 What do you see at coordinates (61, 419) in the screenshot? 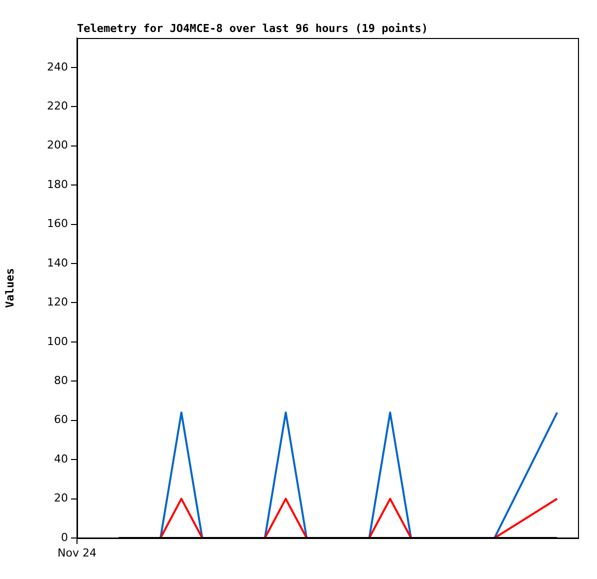
I see `y-tick-label: 60` at bounding box center [61, 419].